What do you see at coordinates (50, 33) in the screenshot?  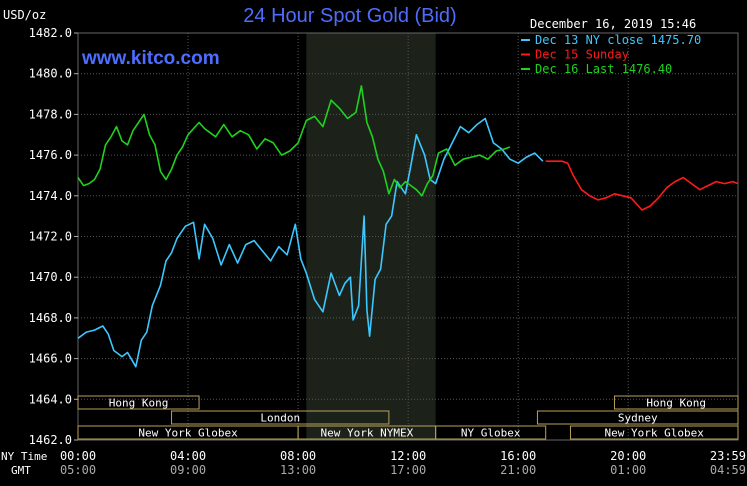 I see `y-tick-label: 1482.0` at bounding box center [50, 33].